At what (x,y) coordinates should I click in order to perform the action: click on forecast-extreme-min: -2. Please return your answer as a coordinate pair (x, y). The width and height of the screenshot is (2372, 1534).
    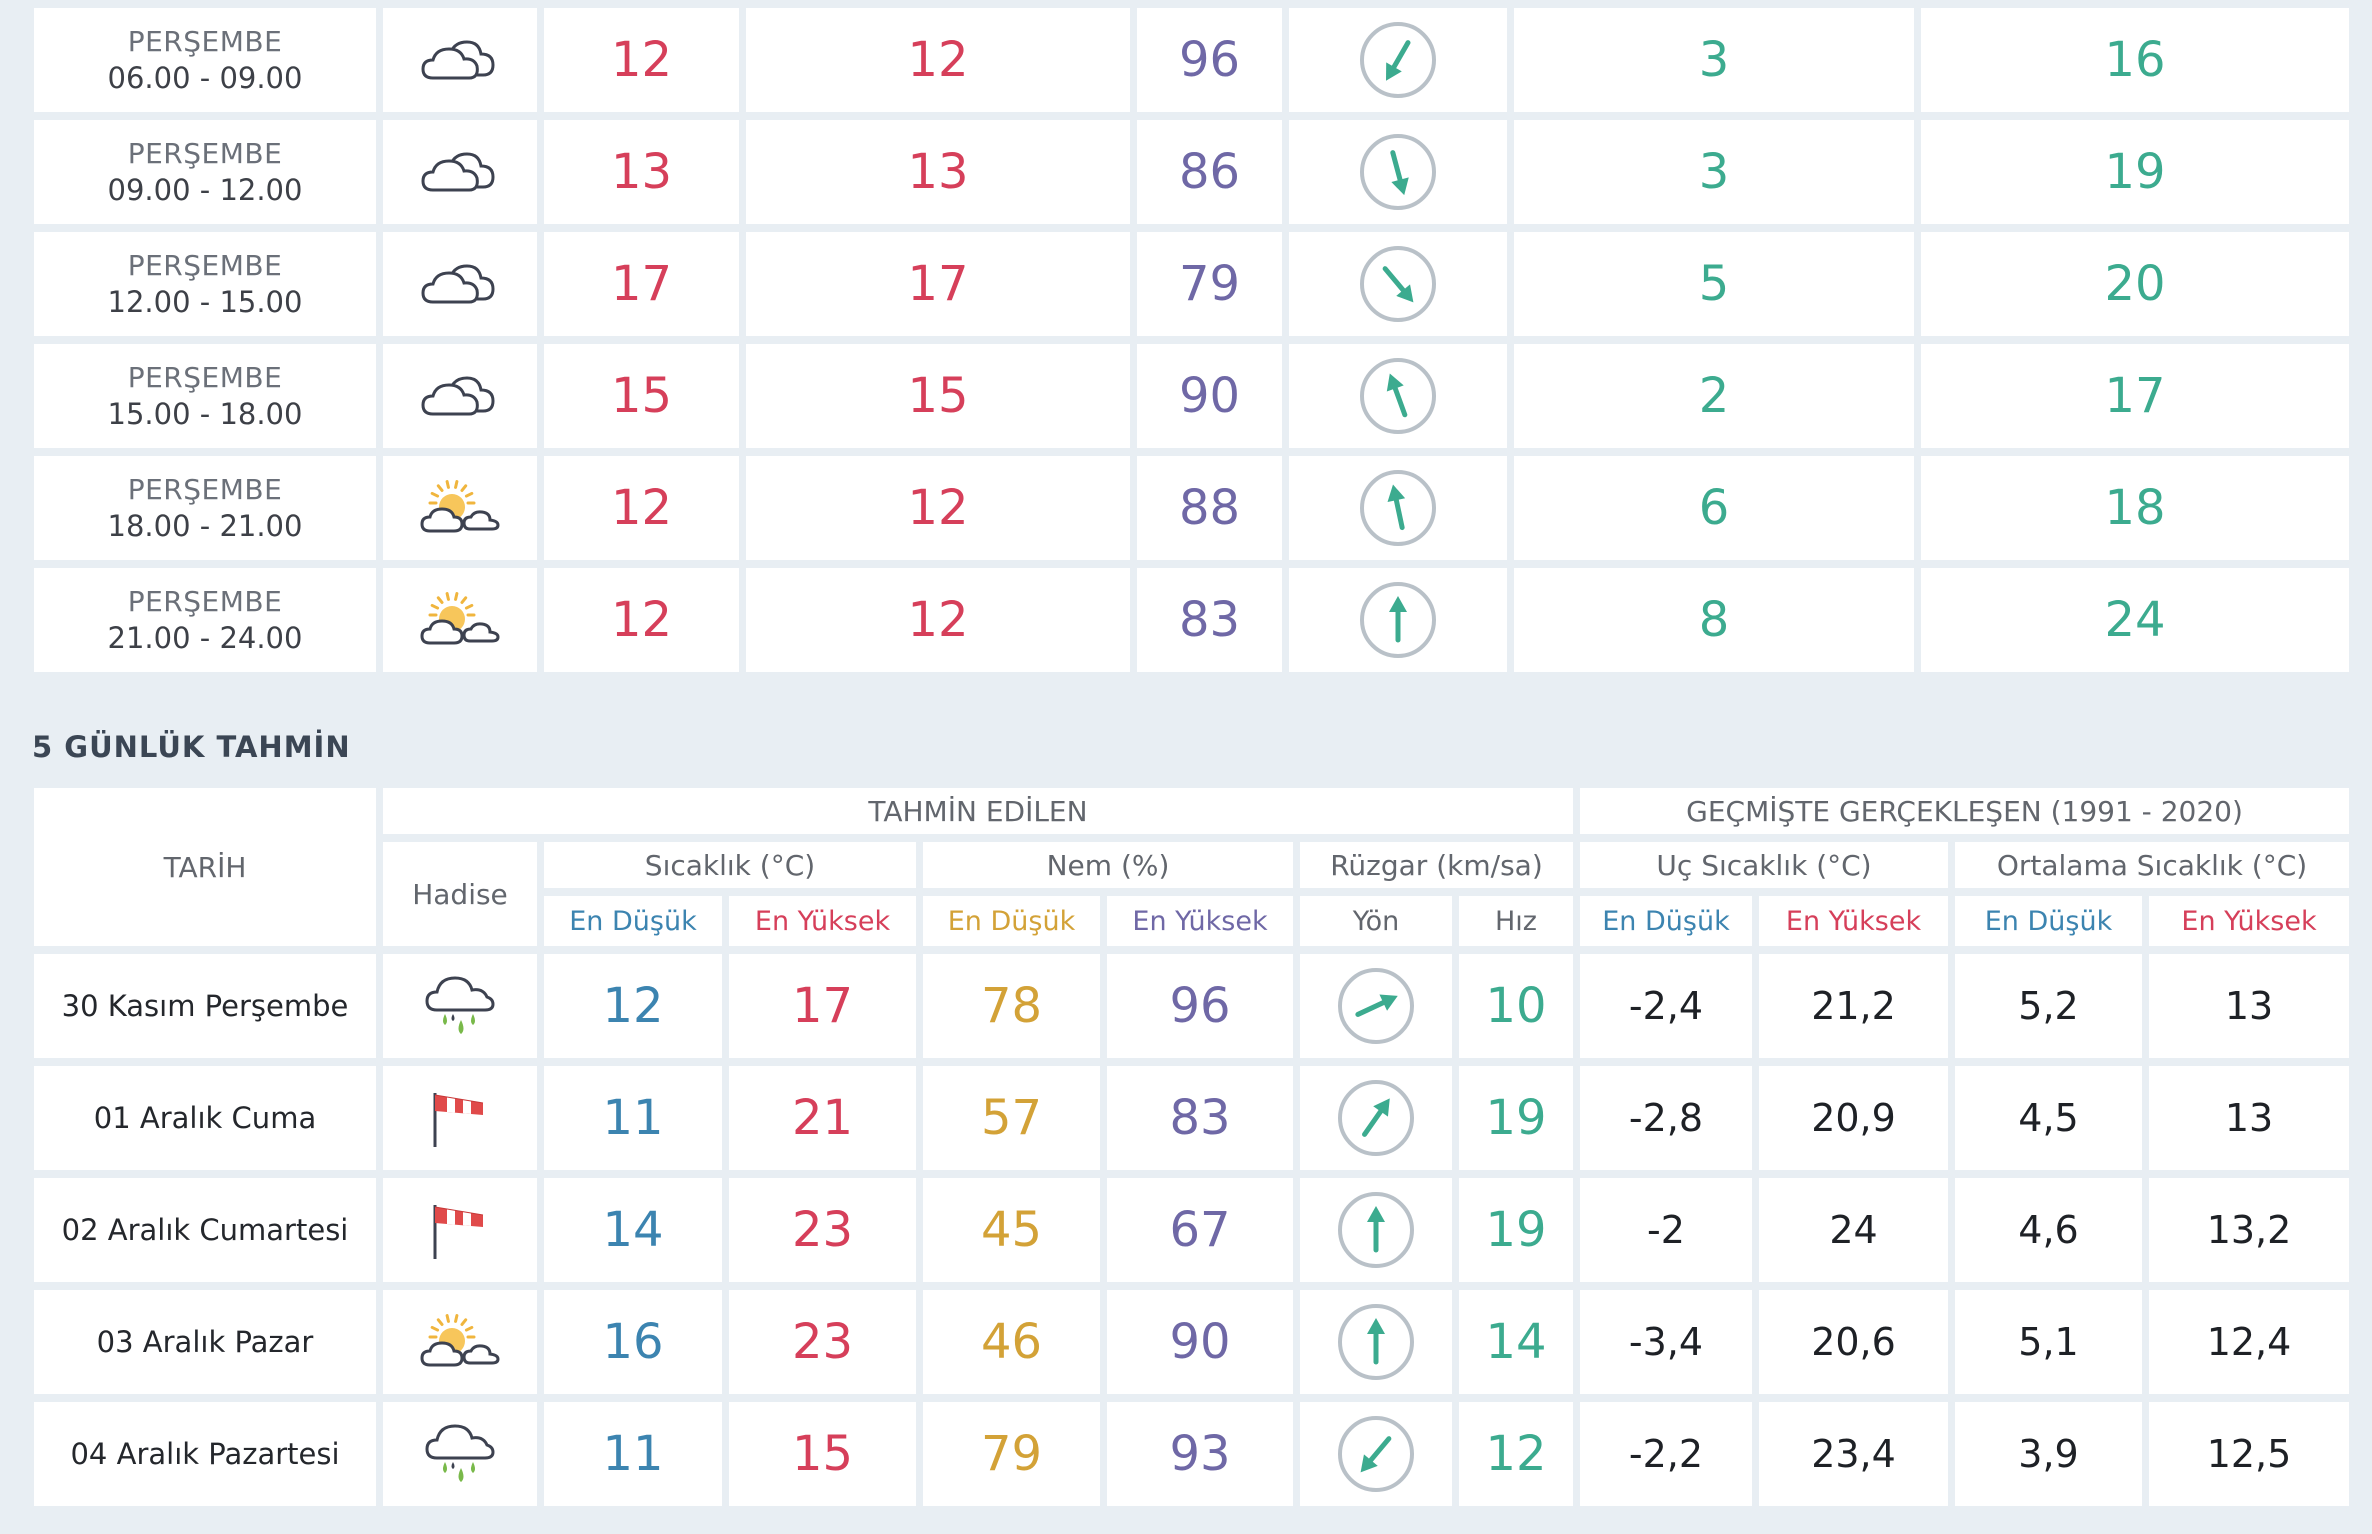
    Looking at the image, I should click on (1666, 1230).